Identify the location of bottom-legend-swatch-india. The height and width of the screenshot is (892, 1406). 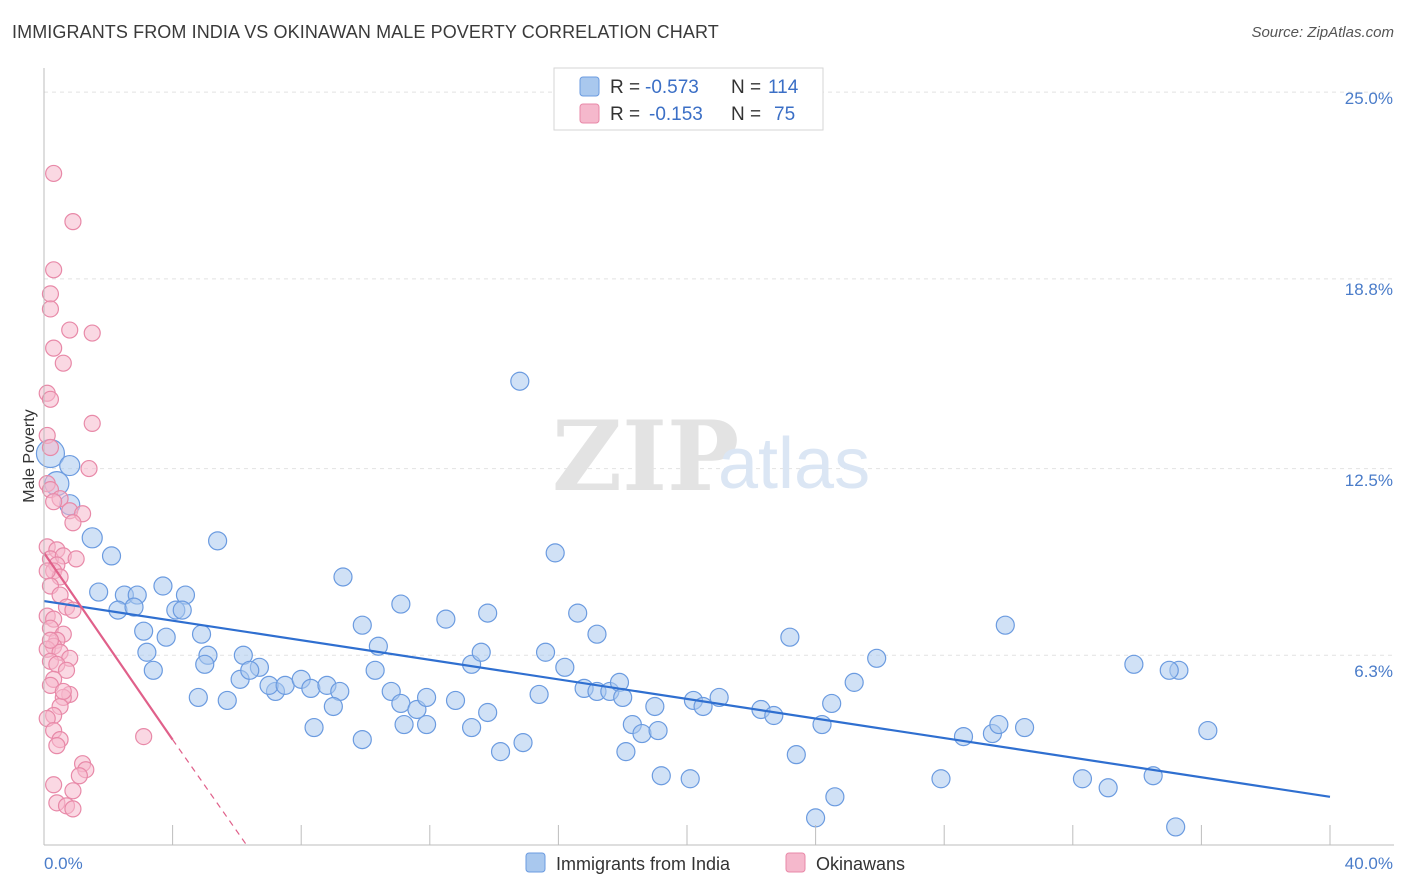
(535, 862).